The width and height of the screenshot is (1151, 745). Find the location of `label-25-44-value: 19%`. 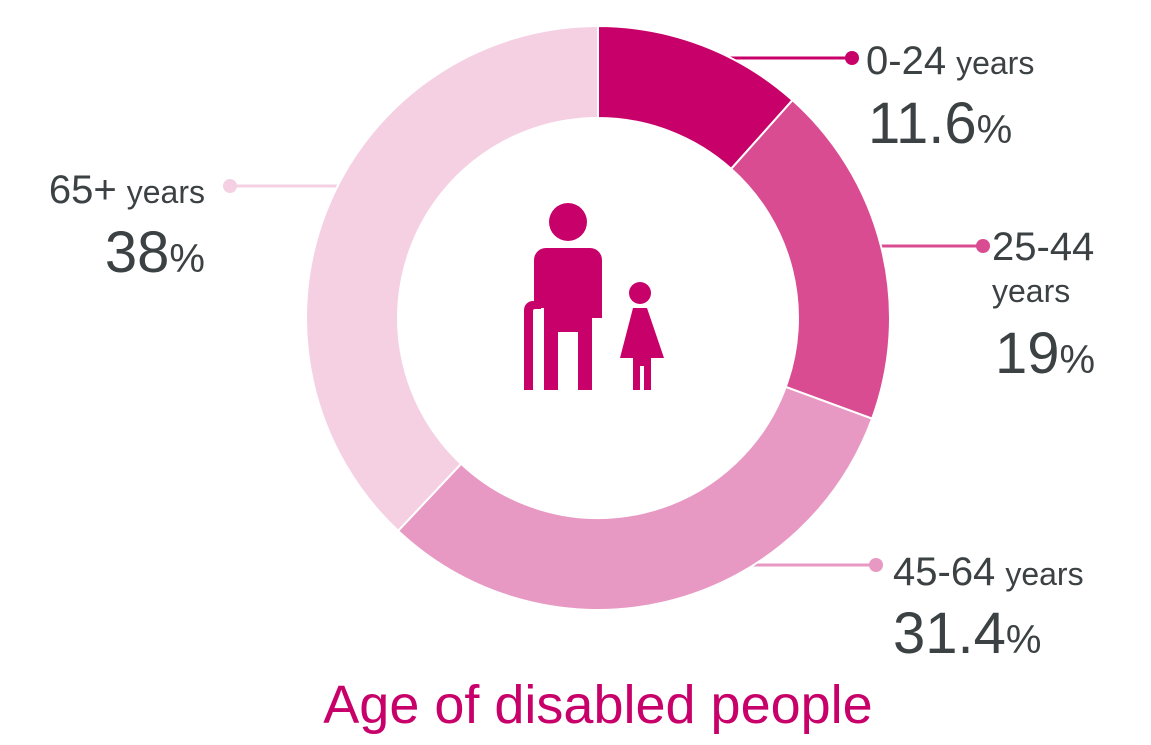

label-25-44-value: 19% is located at coordinates (1045, 353).